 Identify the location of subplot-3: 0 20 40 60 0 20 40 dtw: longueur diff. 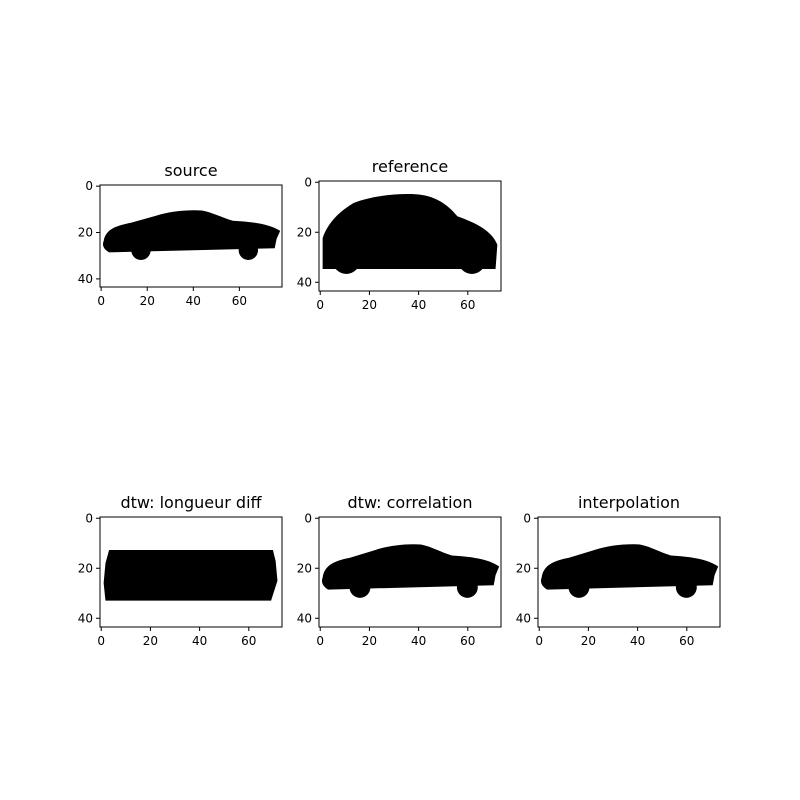
(180, 570).